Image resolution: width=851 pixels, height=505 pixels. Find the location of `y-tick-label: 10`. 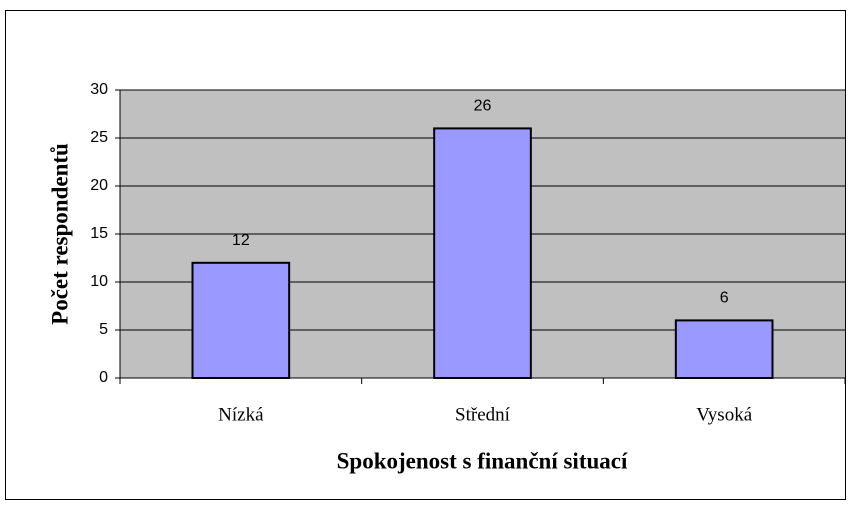

y-tick-label: 10 is located at coordinates (99, 281).